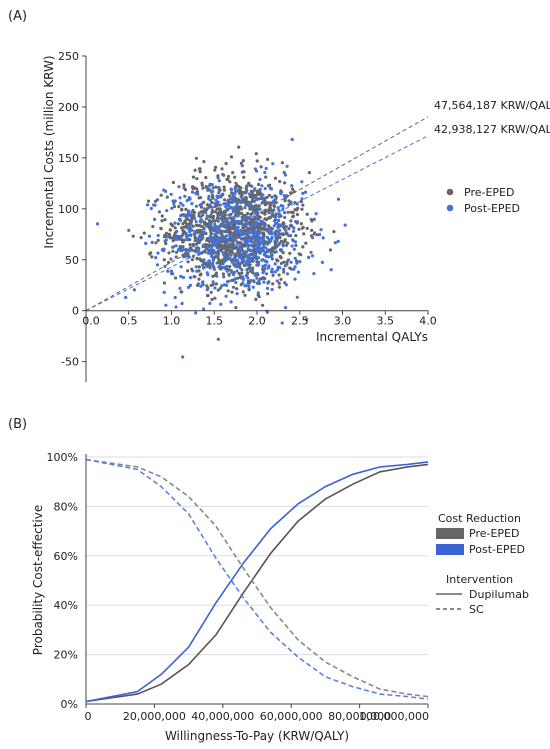 The height and width of the screenshot is (749, 550). I want to click on panel-a-y-tick-label: 100, so click(68, 209).